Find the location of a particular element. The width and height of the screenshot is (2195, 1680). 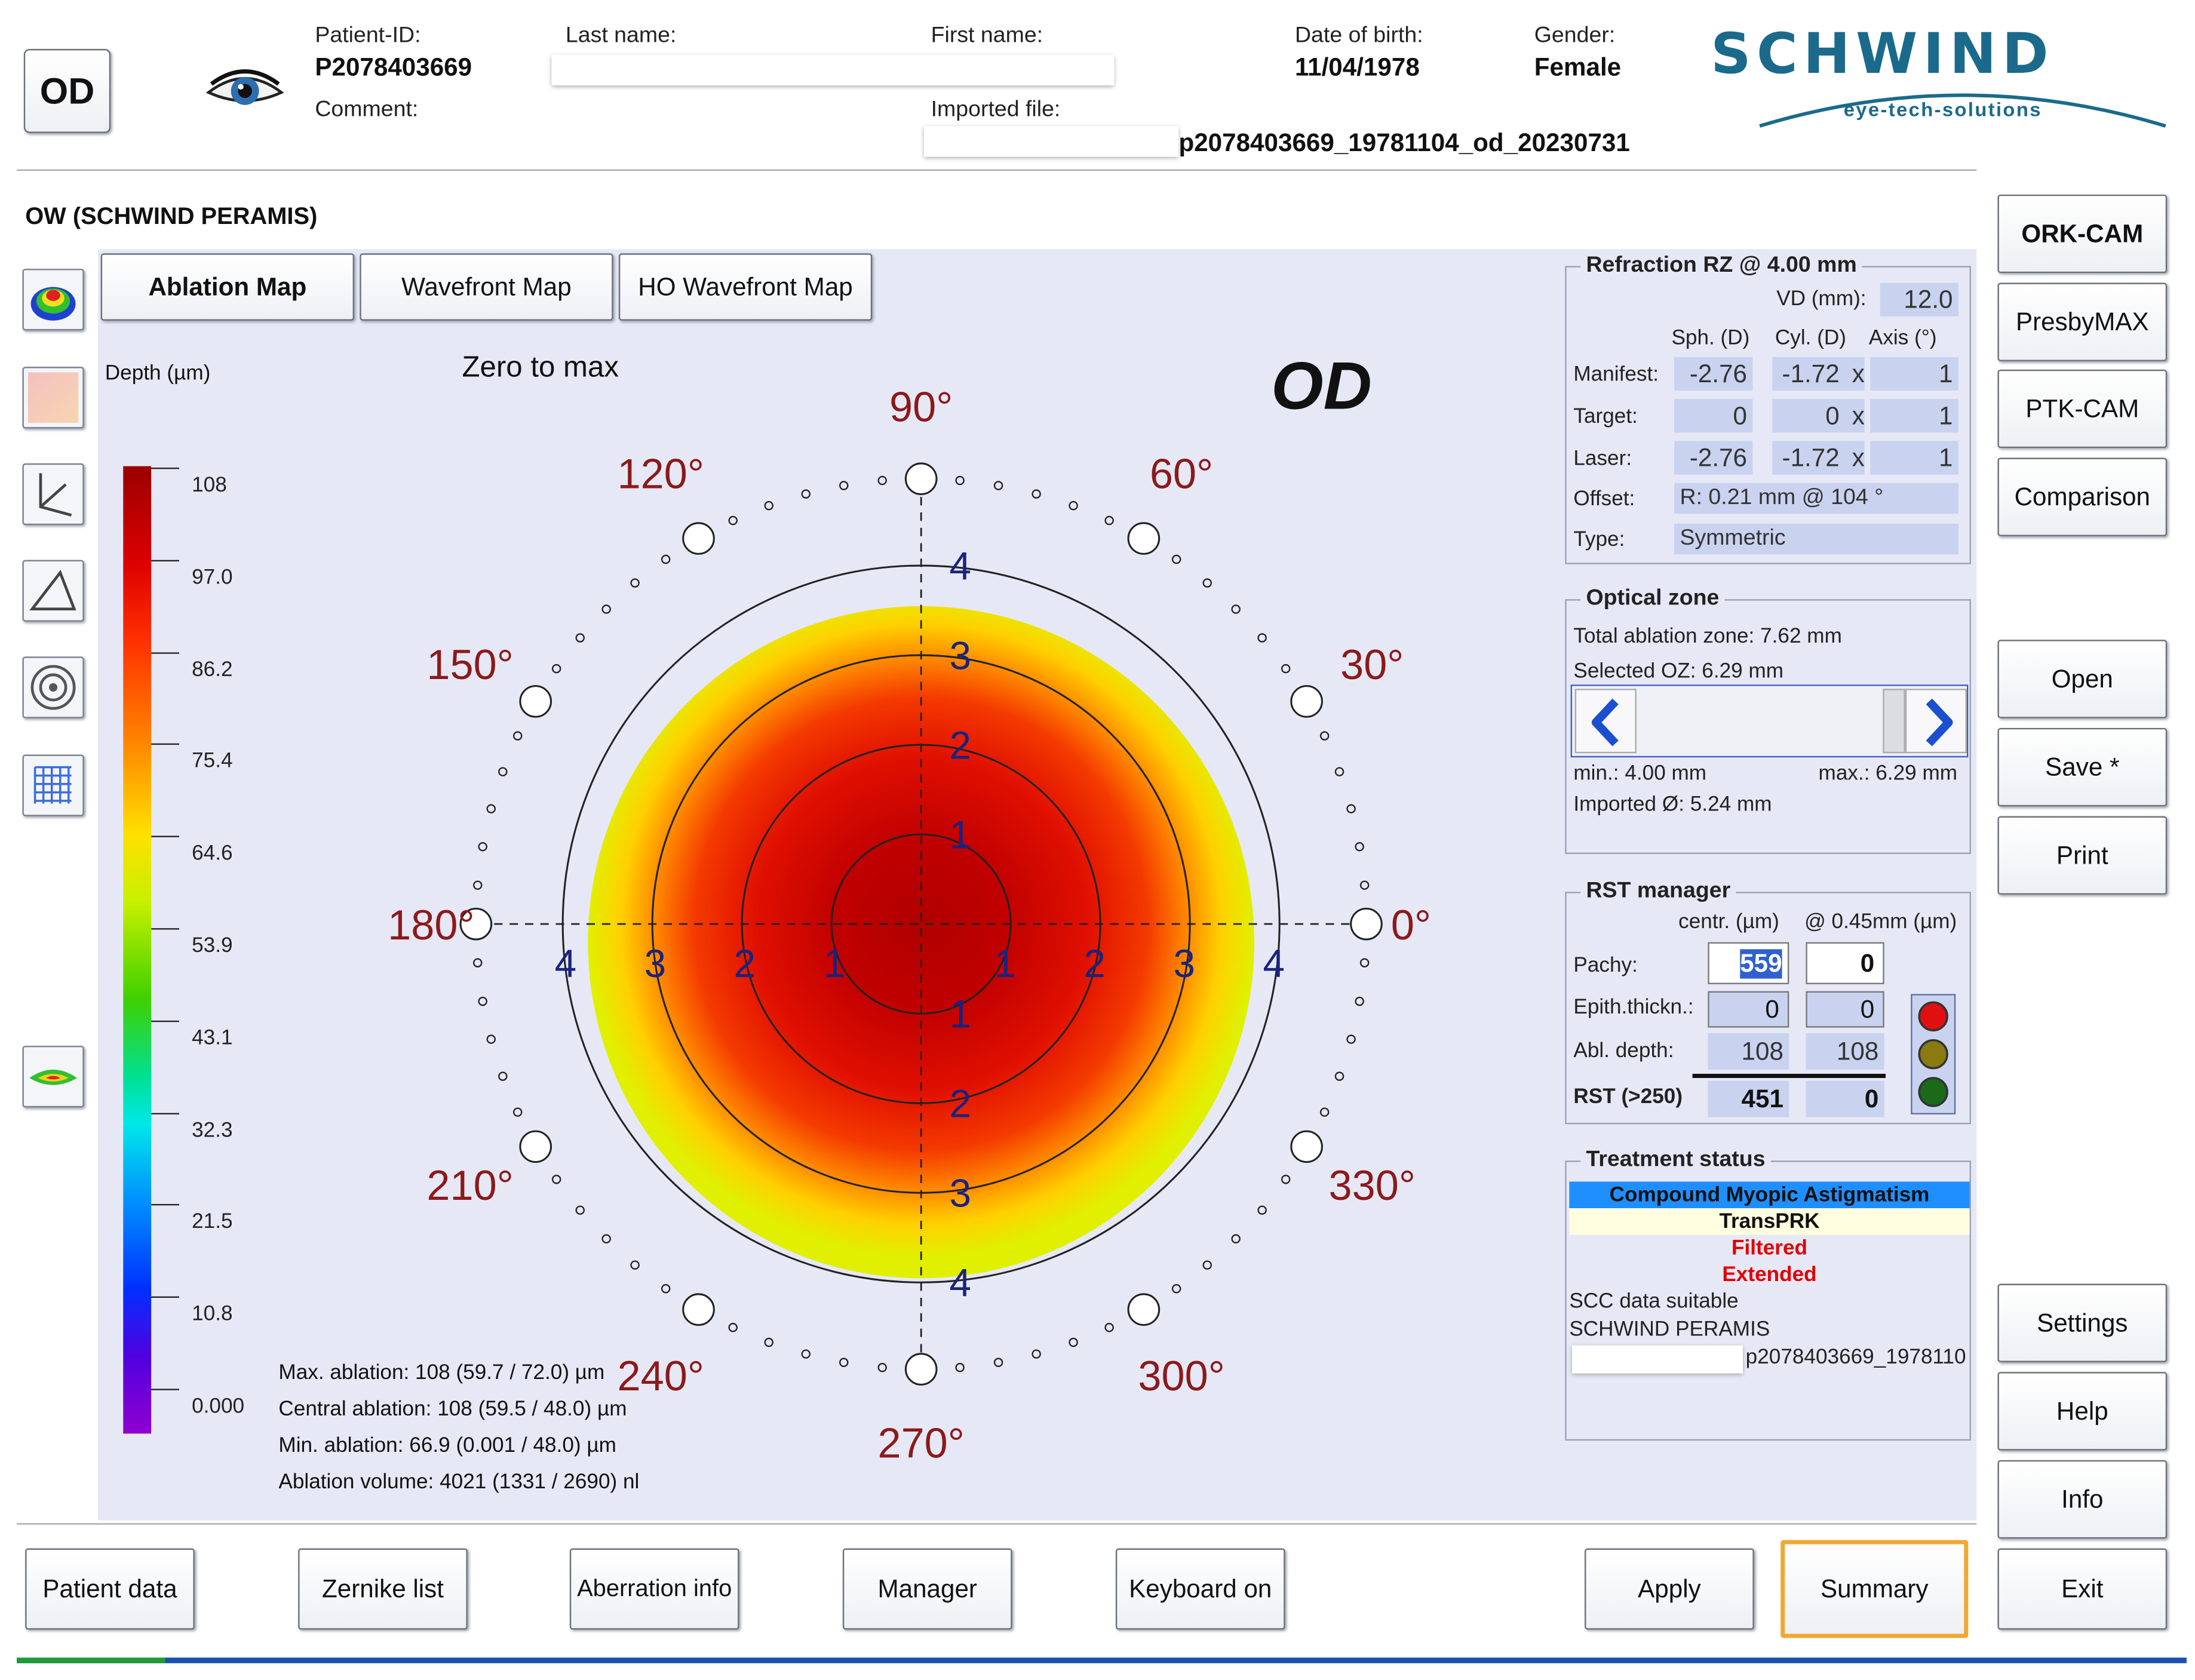

target-sph-field: 0 is located at coordinates (1713, 416).